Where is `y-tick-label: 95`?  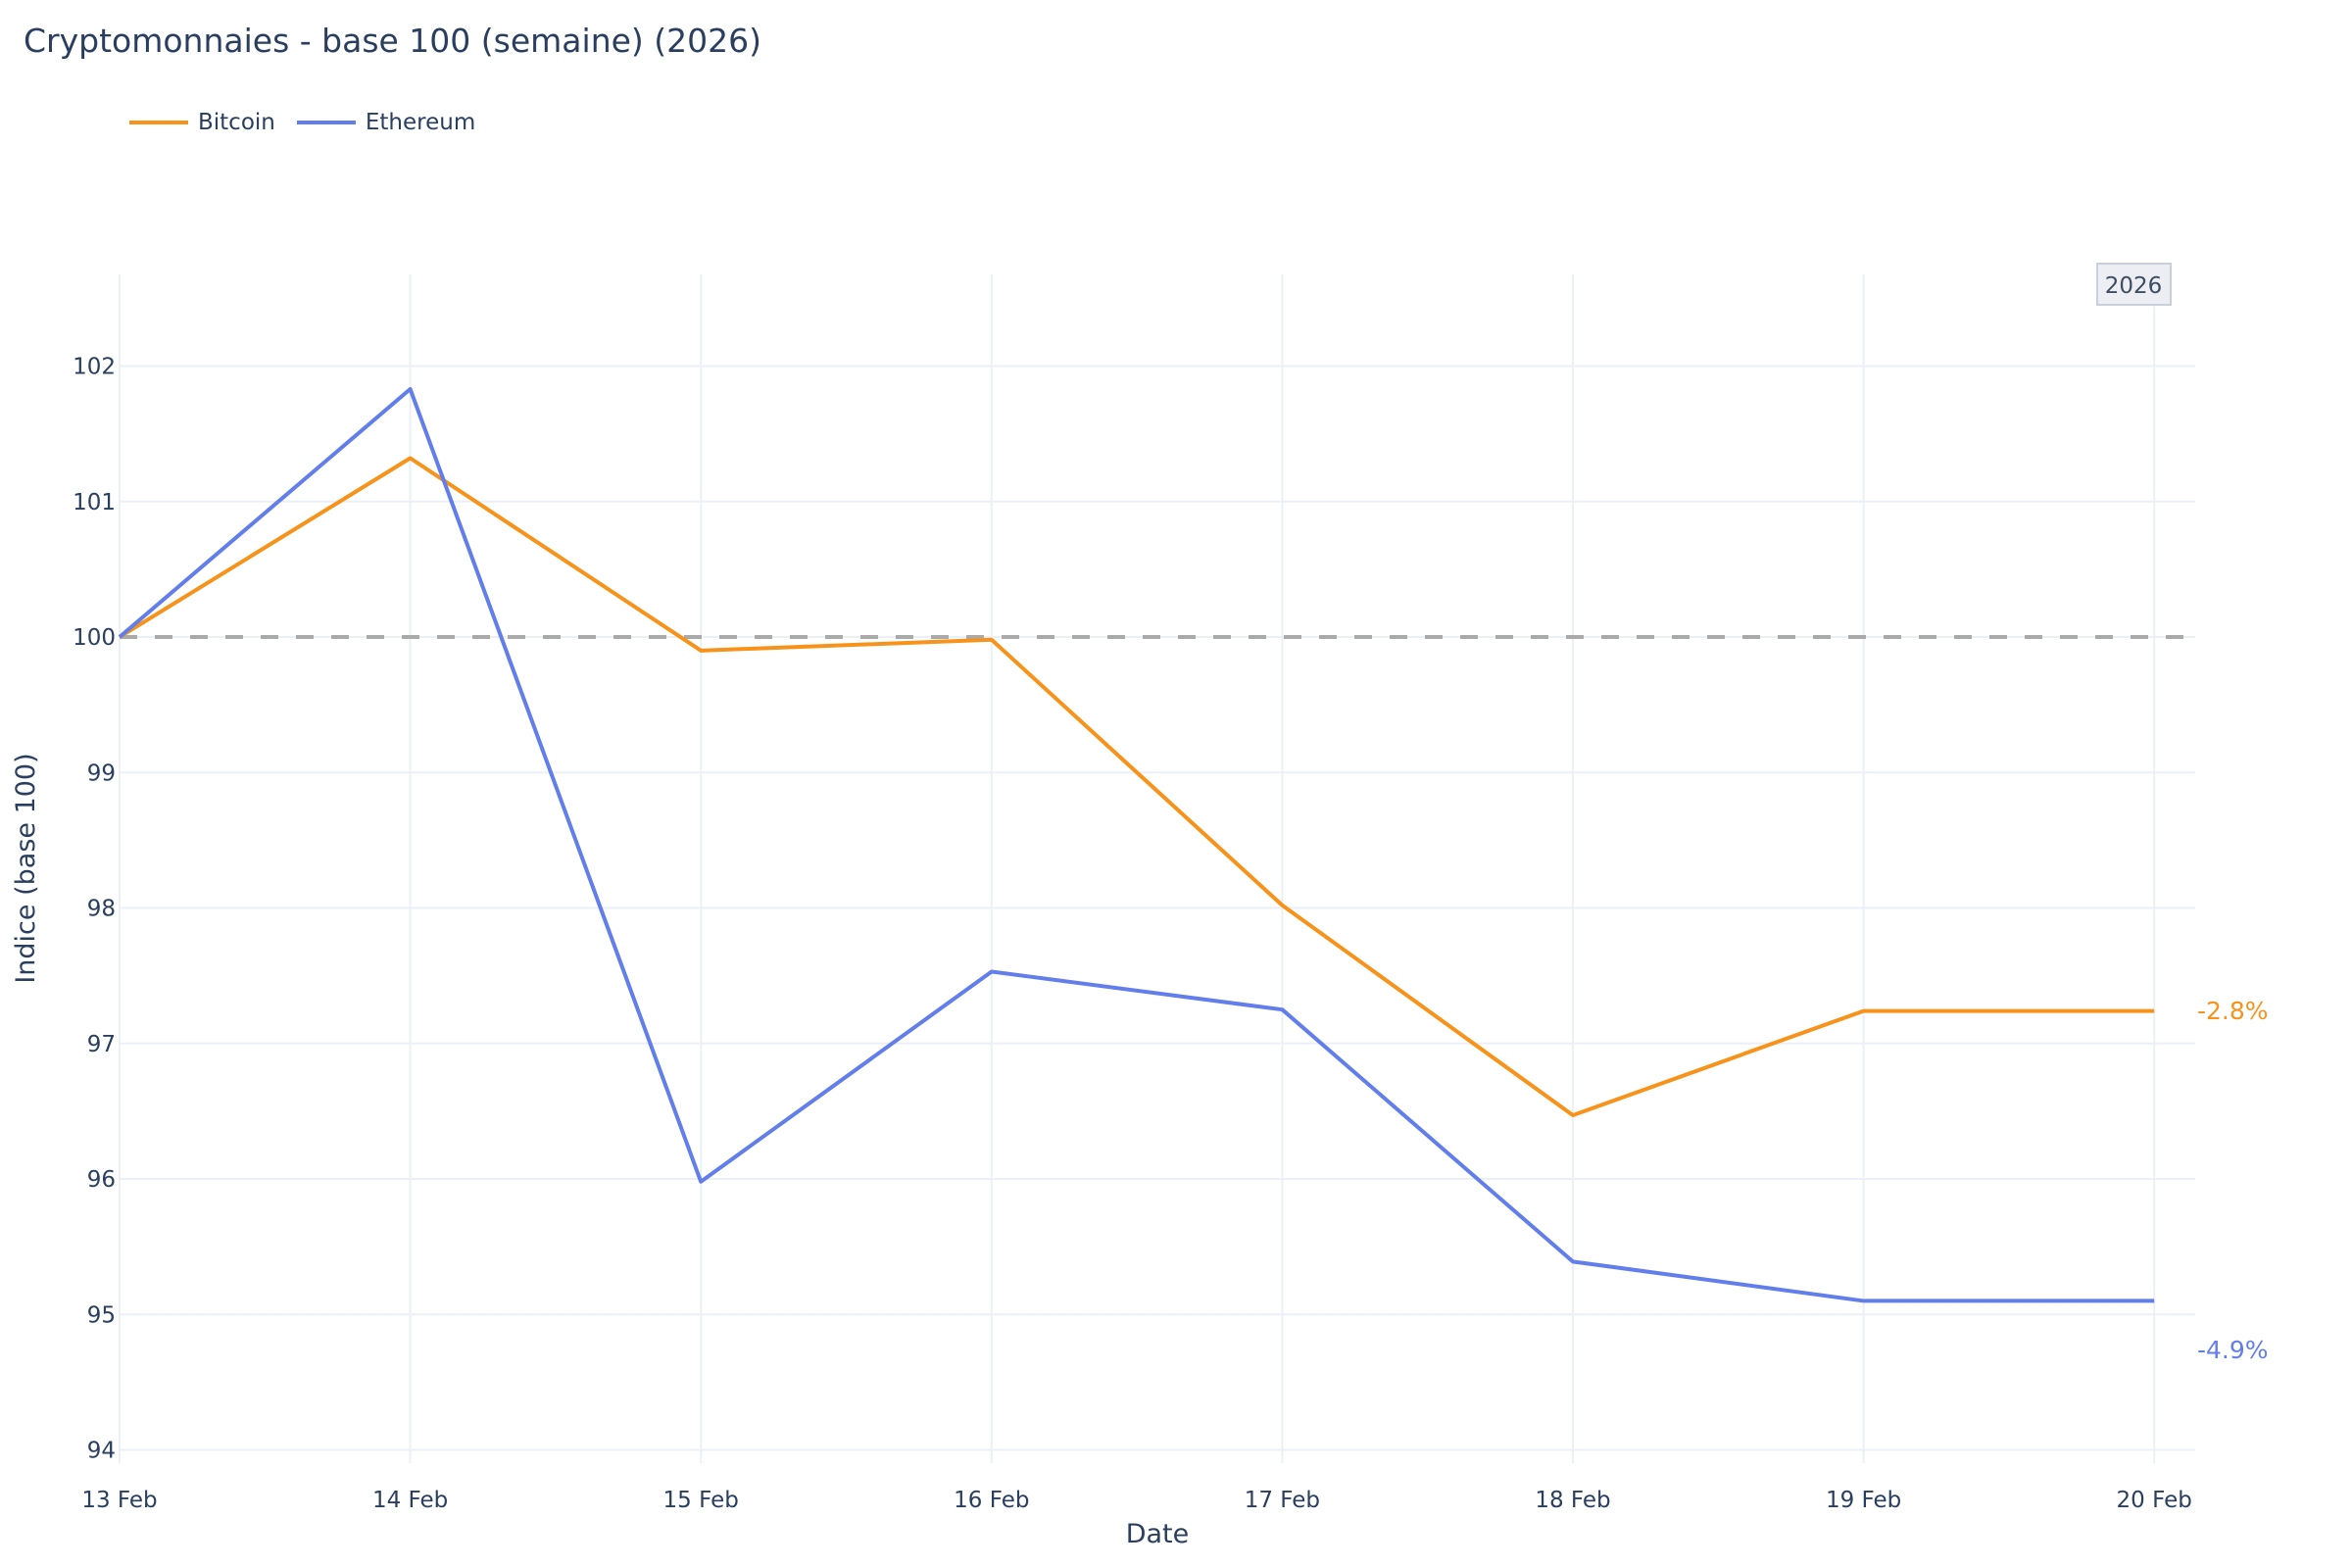
y-tick-label: 95 is located at coordinates (101, 1315).